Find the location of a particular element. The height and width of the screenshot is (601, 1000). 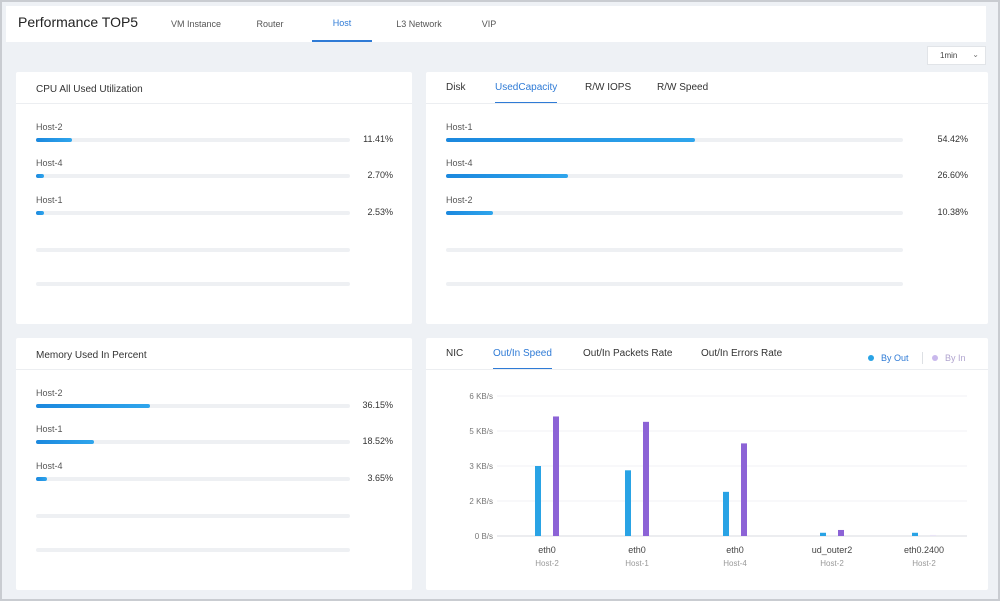

tab-vm-instance: VM Instance is located at coordinates (196, 24).